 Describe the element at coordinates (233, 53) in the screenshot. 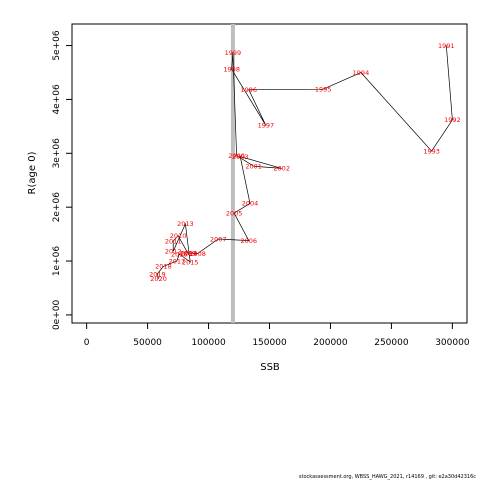

I see `point-label-1999: 1999` at that location.